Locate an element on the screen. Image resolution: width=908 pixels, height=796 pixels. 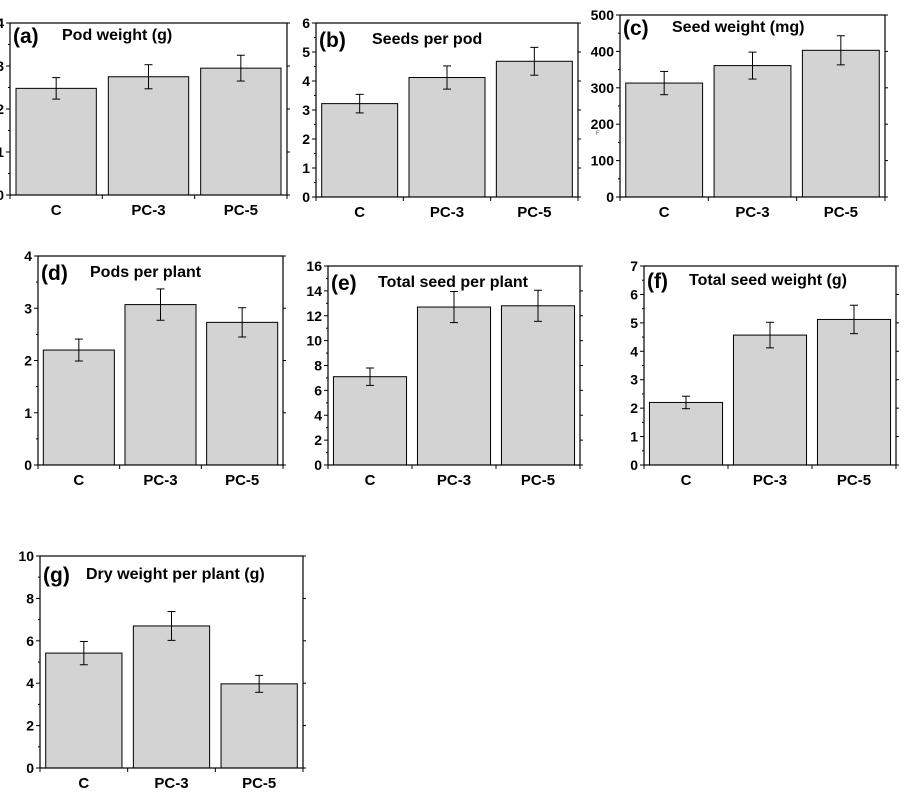
panel-letter-b: (b) is located at coordinates (332, 40).